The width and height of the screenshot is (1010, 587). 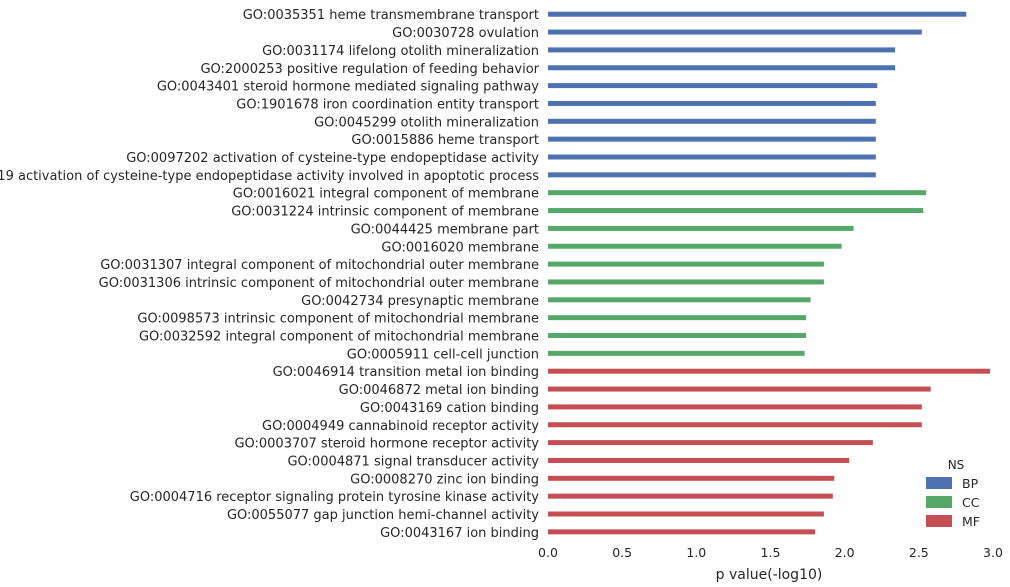 What do you see at coordinates (919, 552) in the screenshot?
I see `x-tick-label: 2.5` at bounding box center [919, 552].